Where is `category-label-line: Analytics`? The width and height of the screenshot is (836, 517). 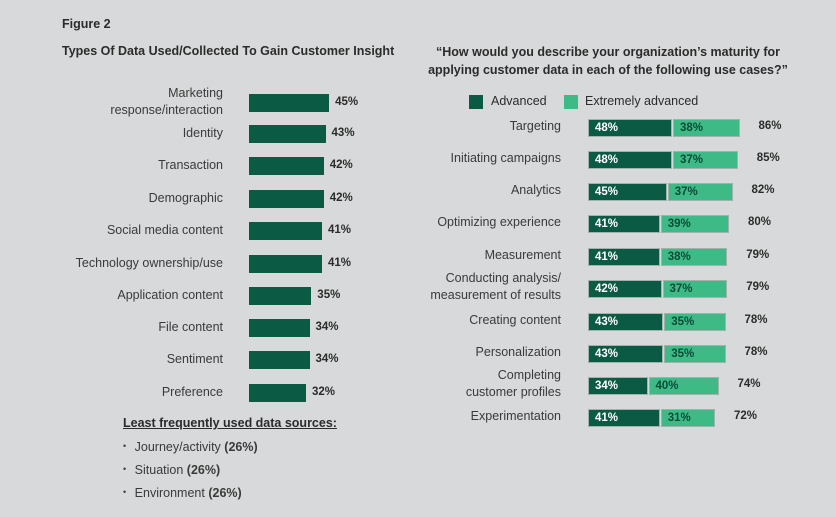
category-label-line: Analytics is located at coordinates (535, 189).